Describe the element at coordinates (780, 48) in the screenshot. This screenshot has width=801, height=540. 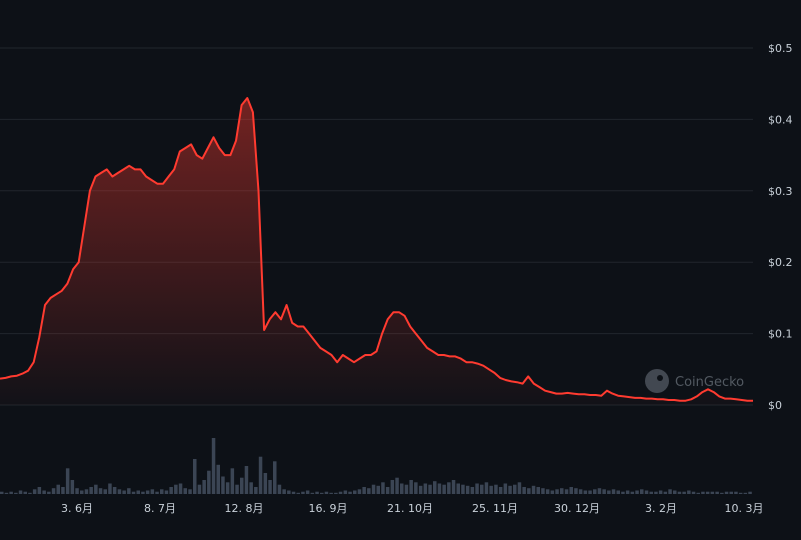
I see `y-tick-label: $0.5` at that location.